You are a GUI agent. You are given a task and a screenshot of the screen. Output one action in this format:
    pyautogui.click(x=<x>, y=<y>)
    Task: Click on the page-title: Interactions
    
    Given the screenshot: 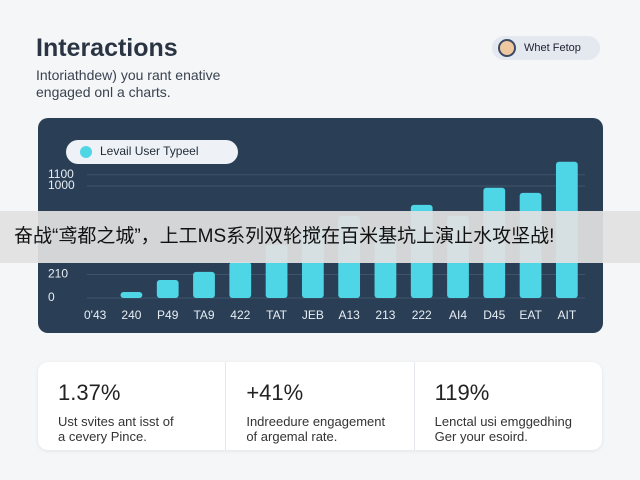 What is the action you would take?
    pyautogui.click(x=107, y=48)
    